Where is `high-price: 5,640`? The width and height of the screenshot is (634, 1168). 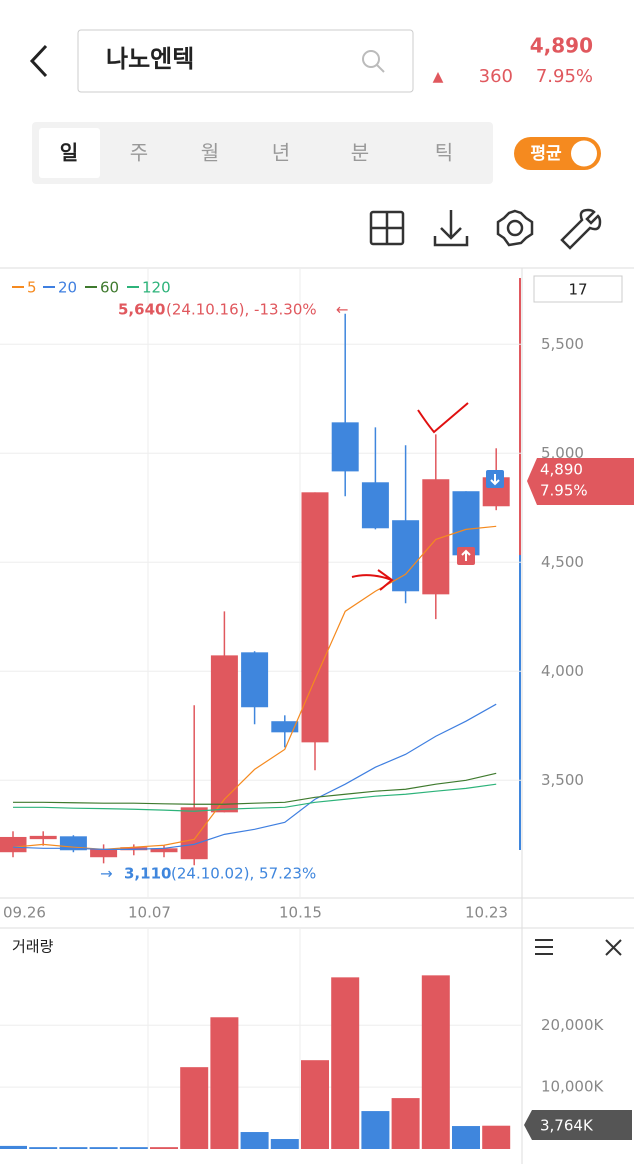 high-price: 5,640 is located at coordinates (141, 310).